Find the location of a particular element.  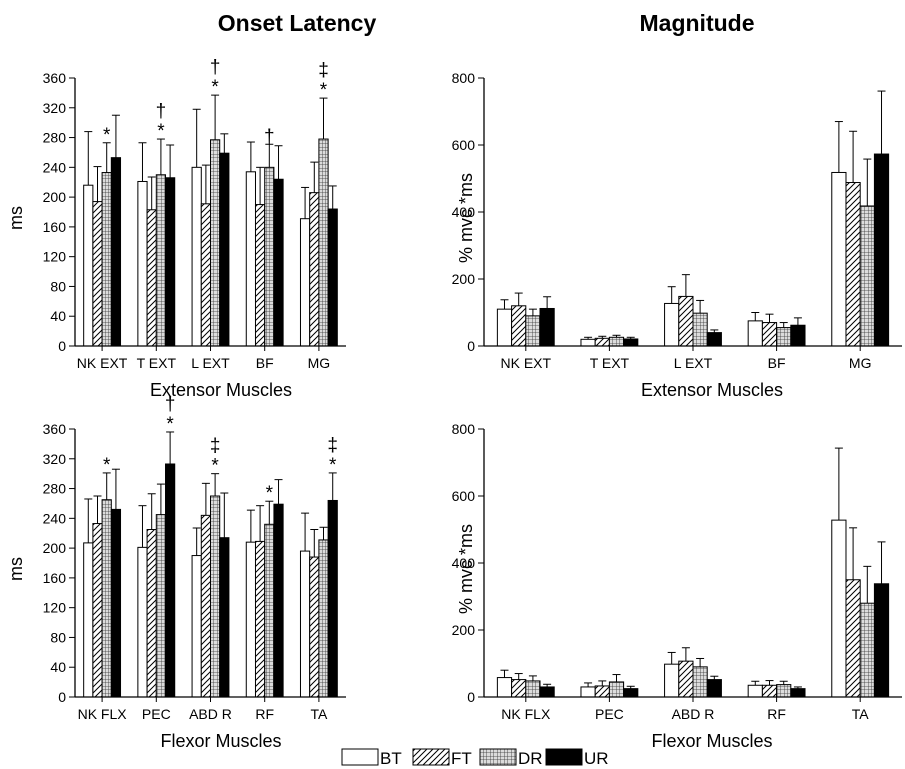

x-tick-label: TA is located at coordinates (861, 714).